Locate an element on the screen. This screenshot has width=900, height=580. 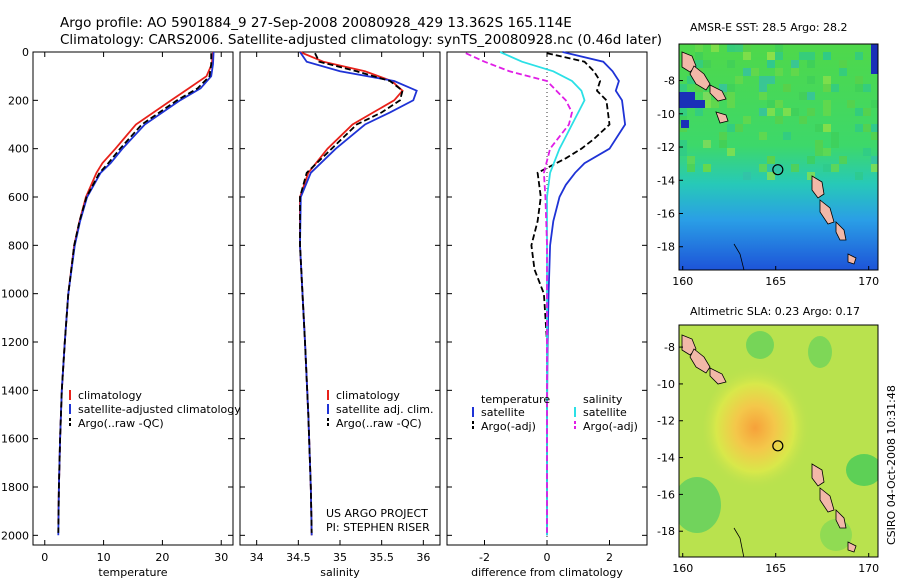
depth-tick-label: 1200 is located at coordinates (15, 342).